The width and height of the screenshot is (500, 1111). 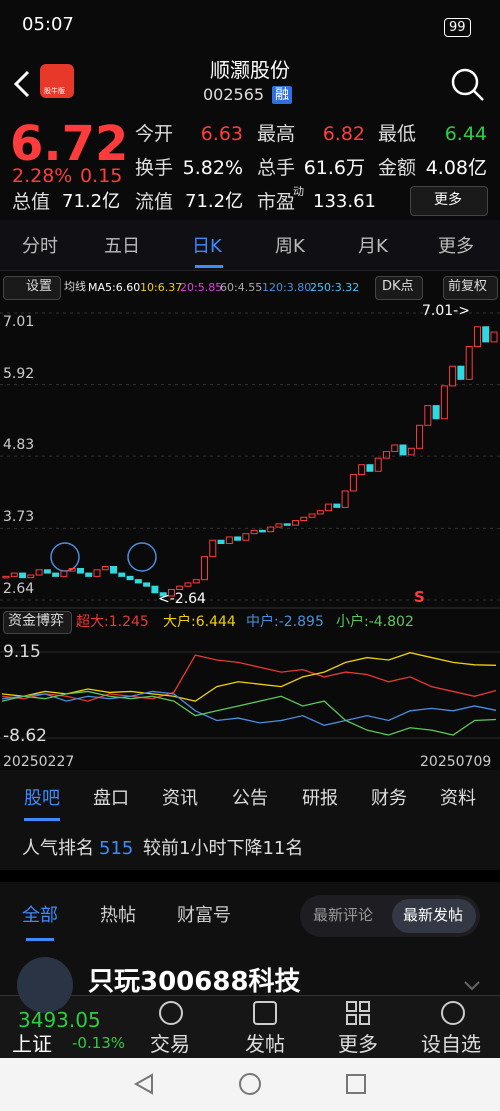 I want to click on post-author: 只玩300688科技, so click(x=194, y=982).